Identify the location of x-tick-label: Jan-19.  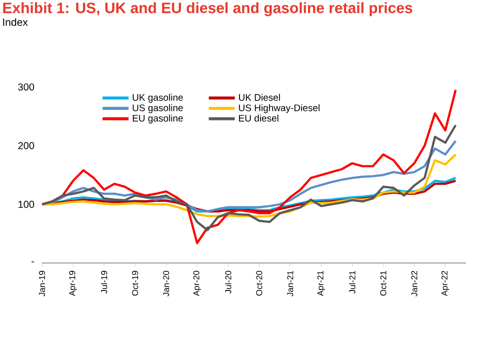
(42, 283).